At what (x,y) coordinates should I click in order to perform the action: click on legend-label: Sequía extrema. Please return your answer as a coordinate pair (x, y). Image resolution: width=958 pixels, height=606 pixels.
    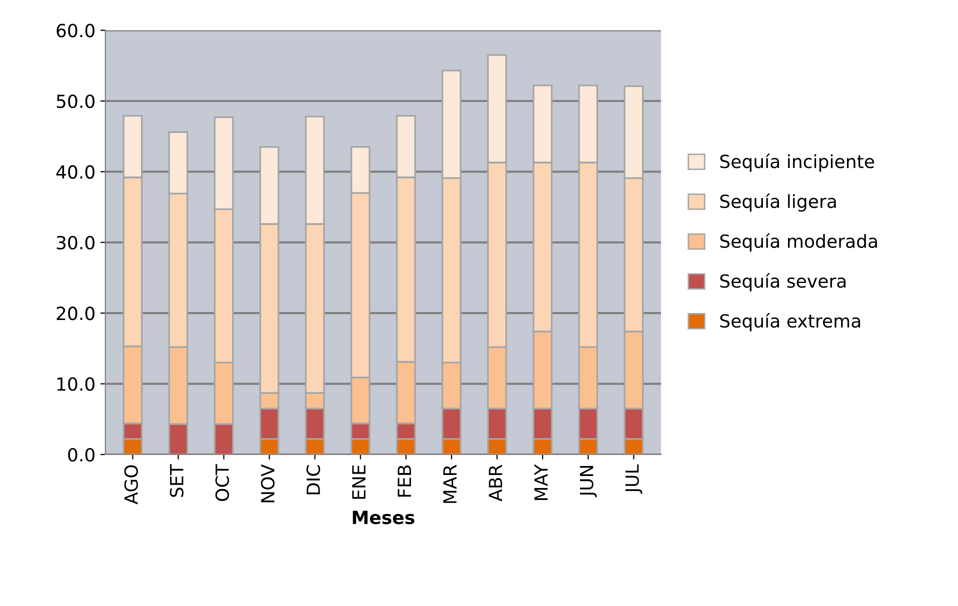
    Looking at the image, I should click on (790, 322).